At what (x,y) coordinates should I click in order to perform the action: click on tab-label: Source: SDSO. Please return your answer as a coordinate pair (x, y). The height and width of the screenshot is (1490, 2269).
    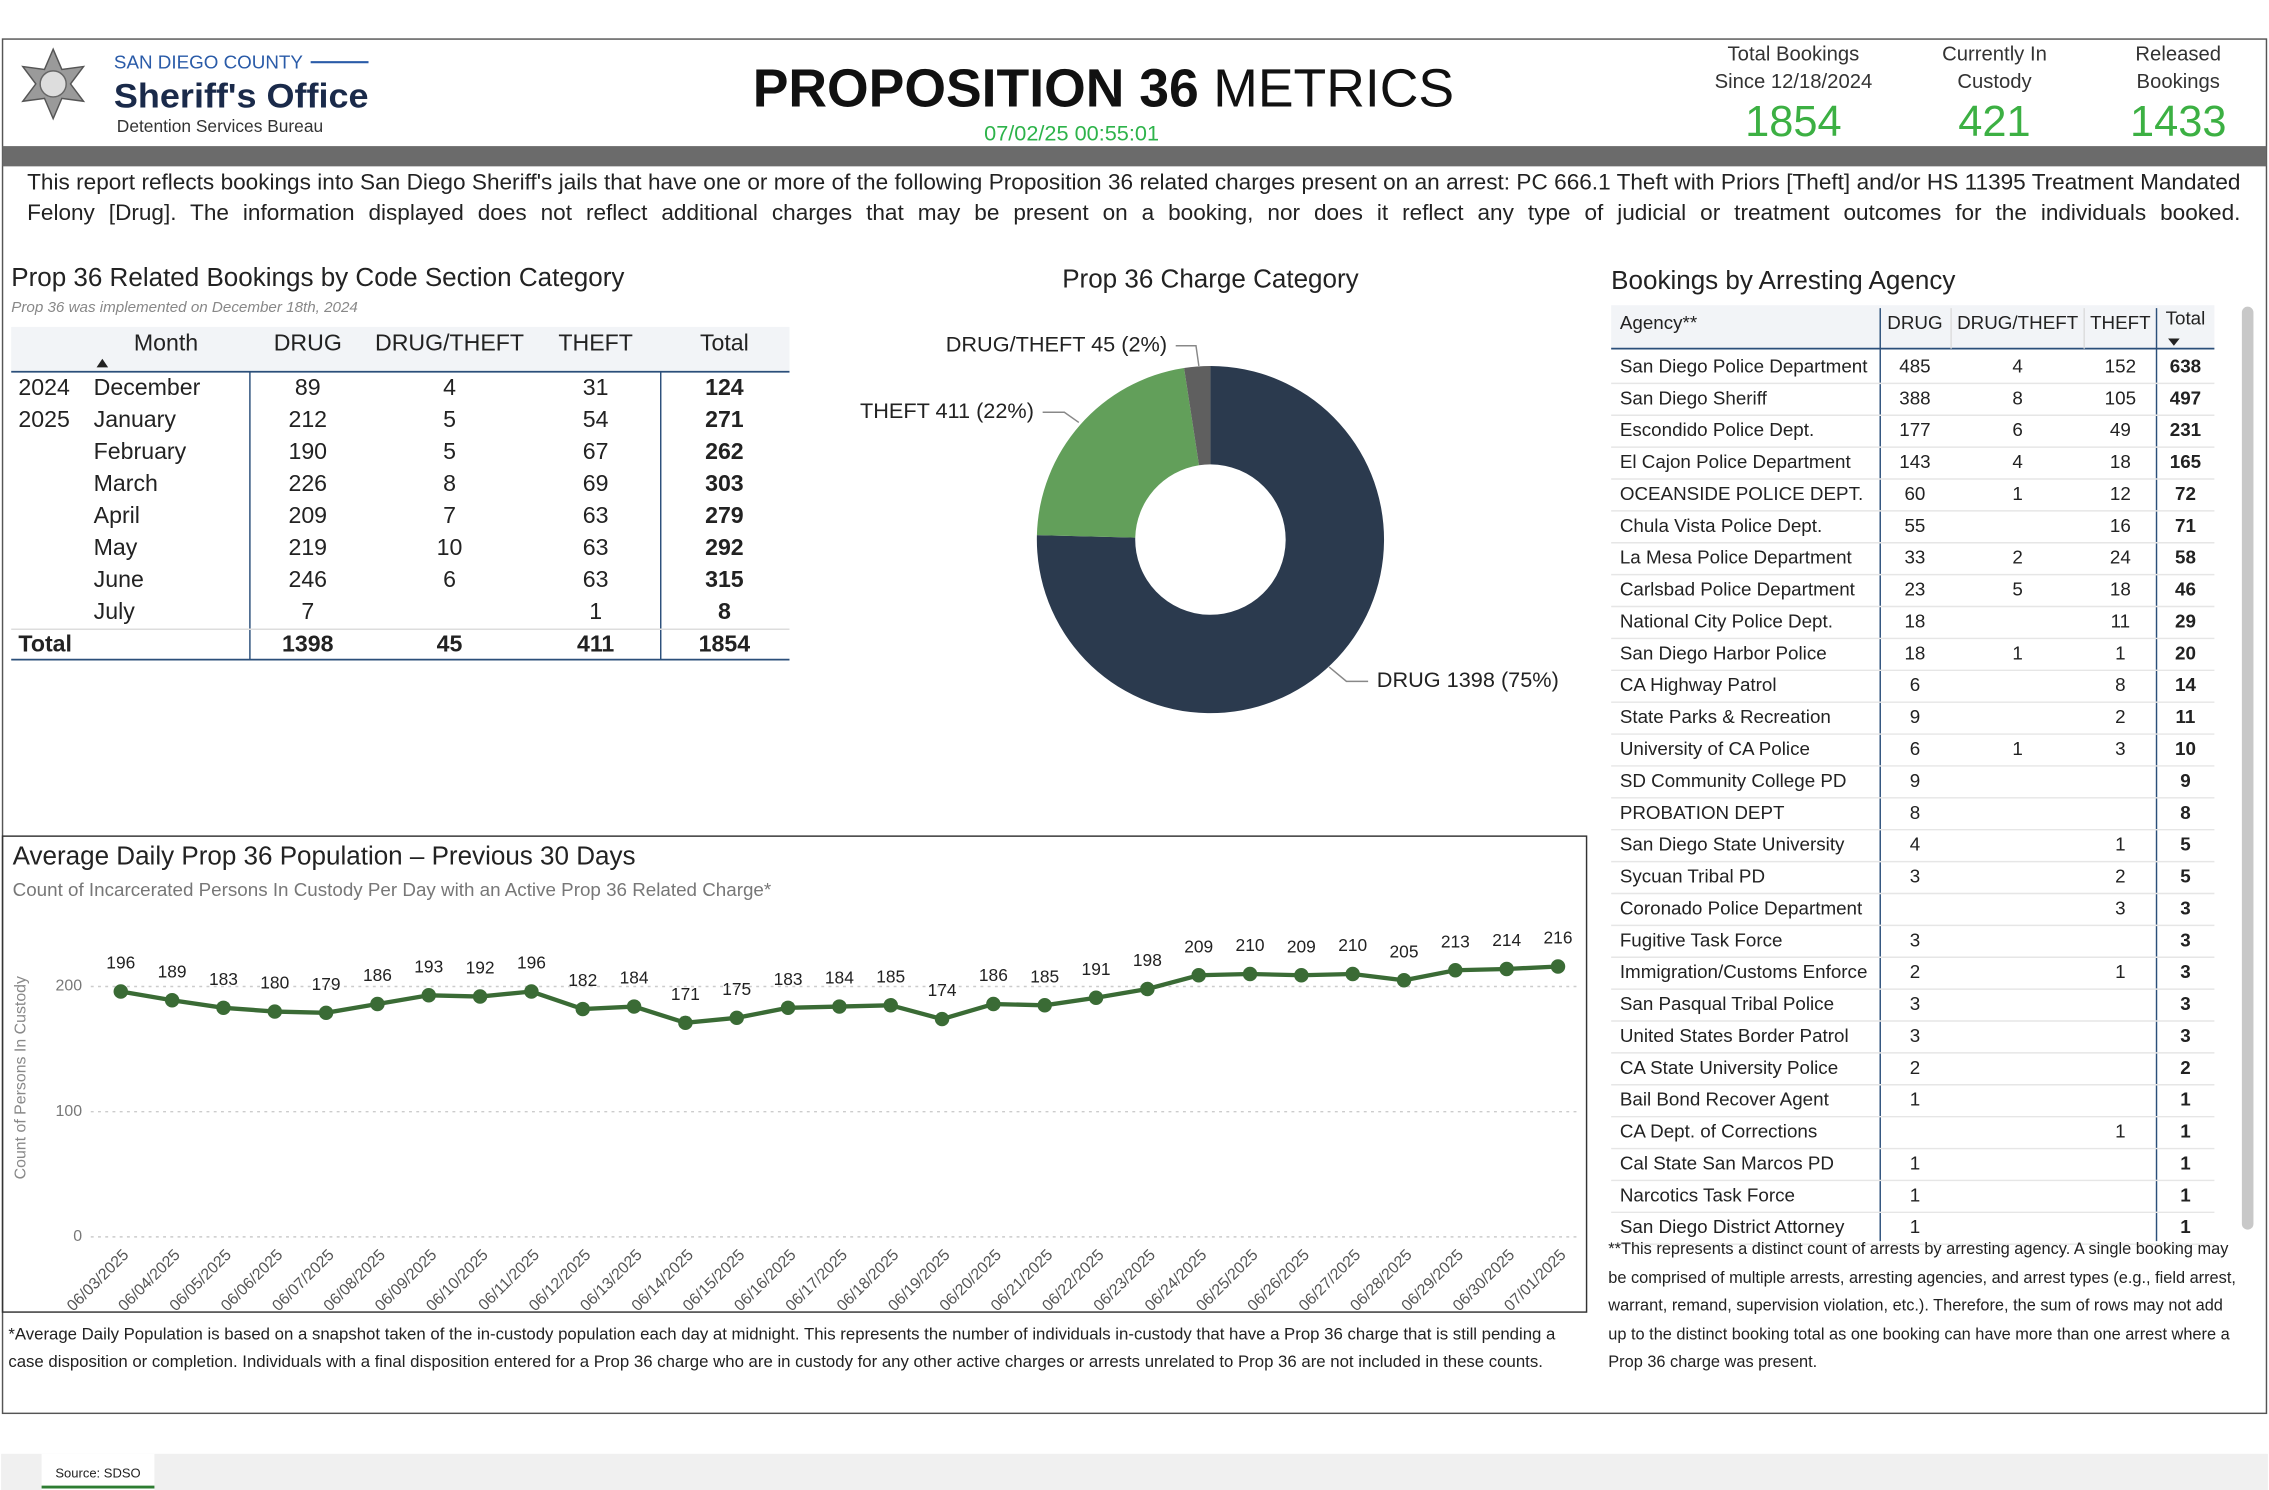
    Looking at the image, I should click on (97, 1473).